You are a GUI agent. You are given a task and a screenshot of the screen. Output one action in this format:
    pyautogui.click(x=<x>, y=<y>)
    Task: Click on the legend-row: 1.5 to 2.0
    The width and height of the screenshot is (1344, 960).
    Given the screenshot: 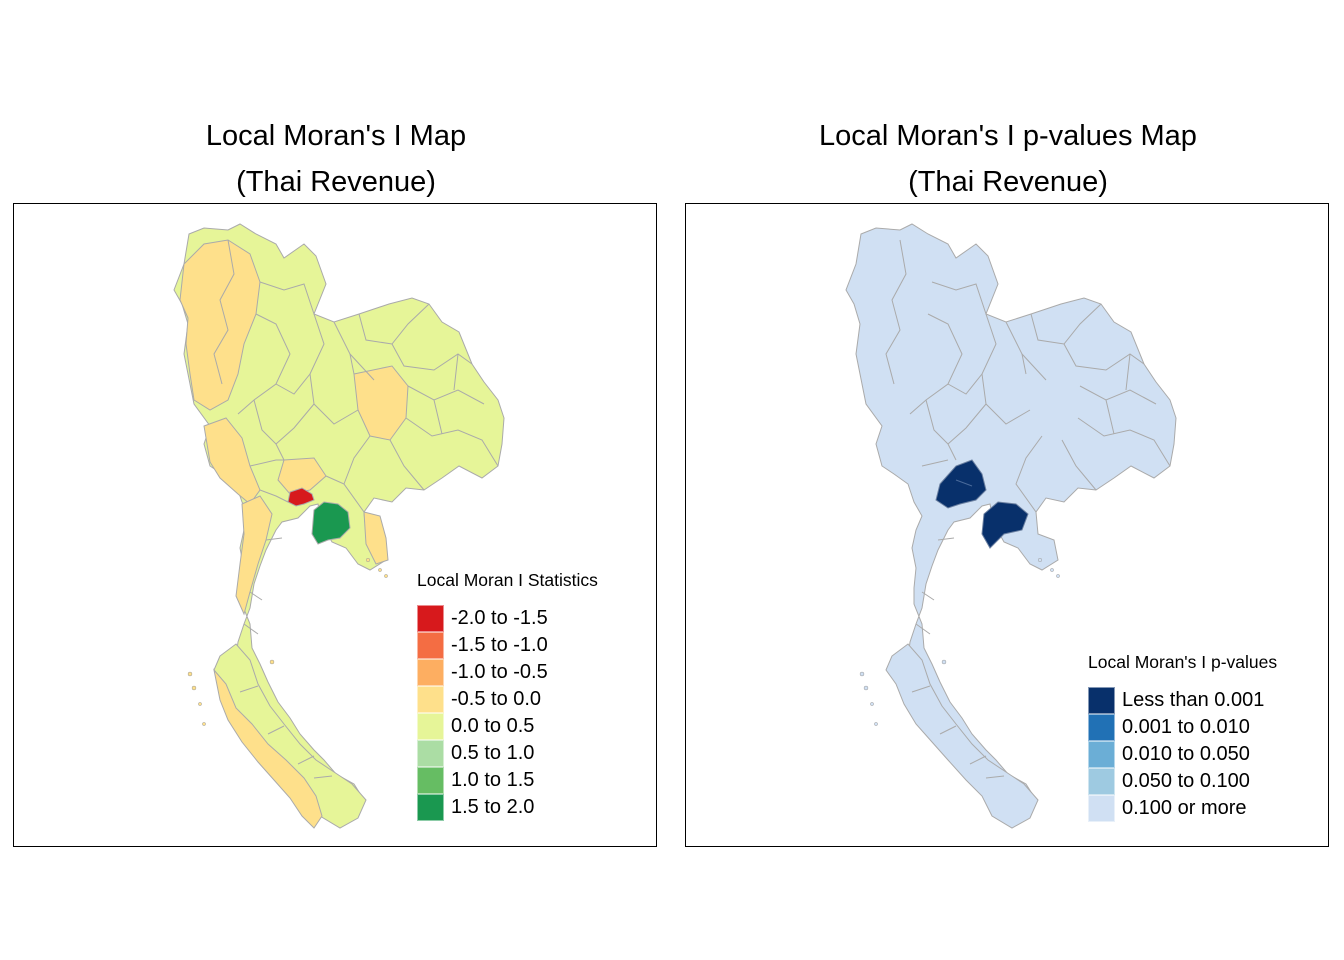 What is the action you would take?
    pyautogui.click(x=507, y=807)
    